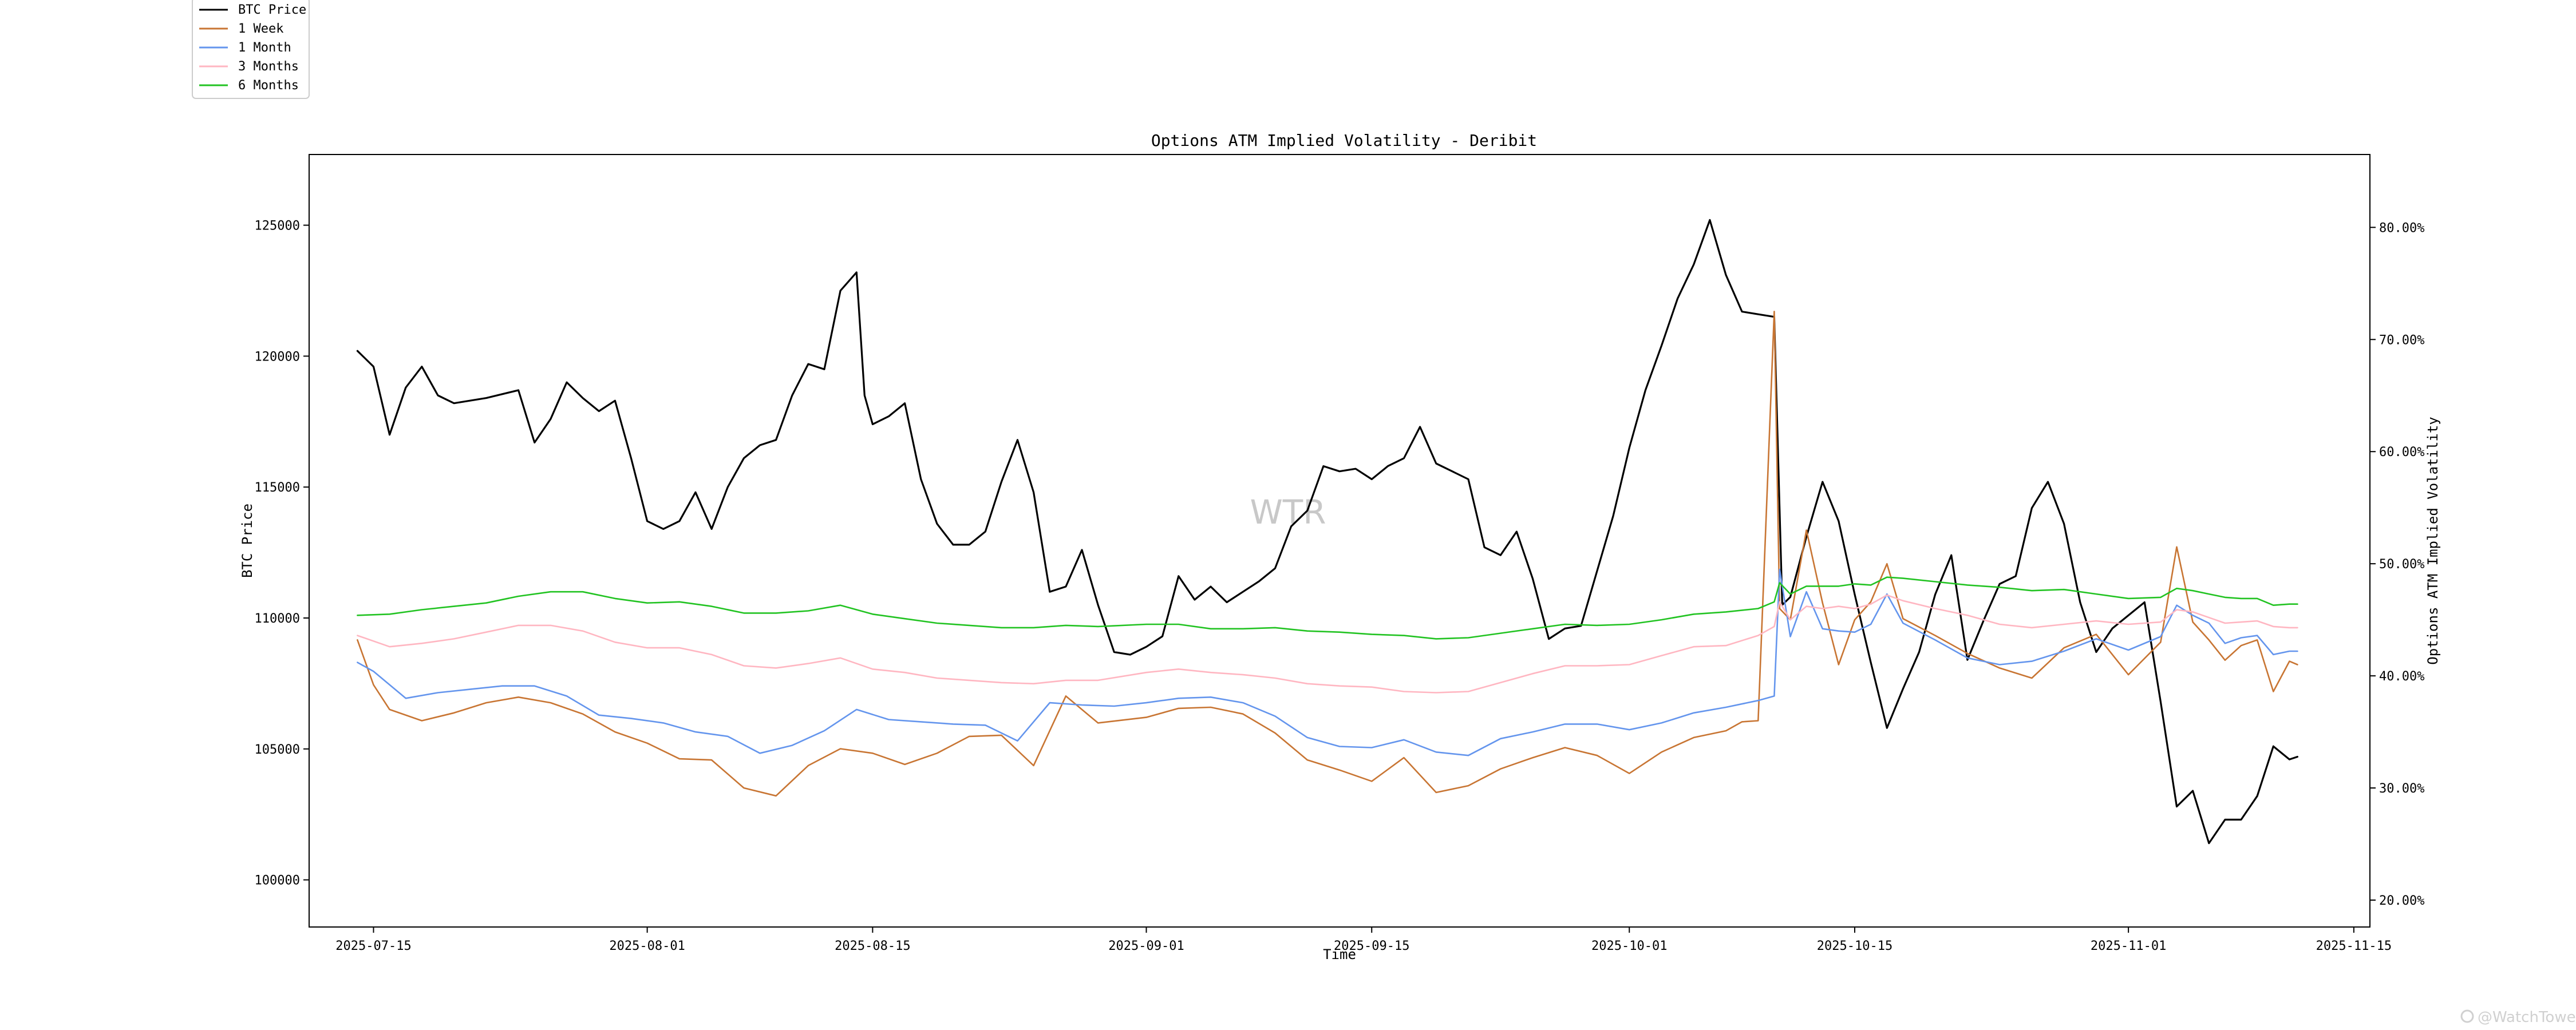 The height and width of the screenshot is (1030, 2576). Describe the element at coordinates (268, 67) in the screenshot. I see `legend-label-3-months: 3 Months` at that location.